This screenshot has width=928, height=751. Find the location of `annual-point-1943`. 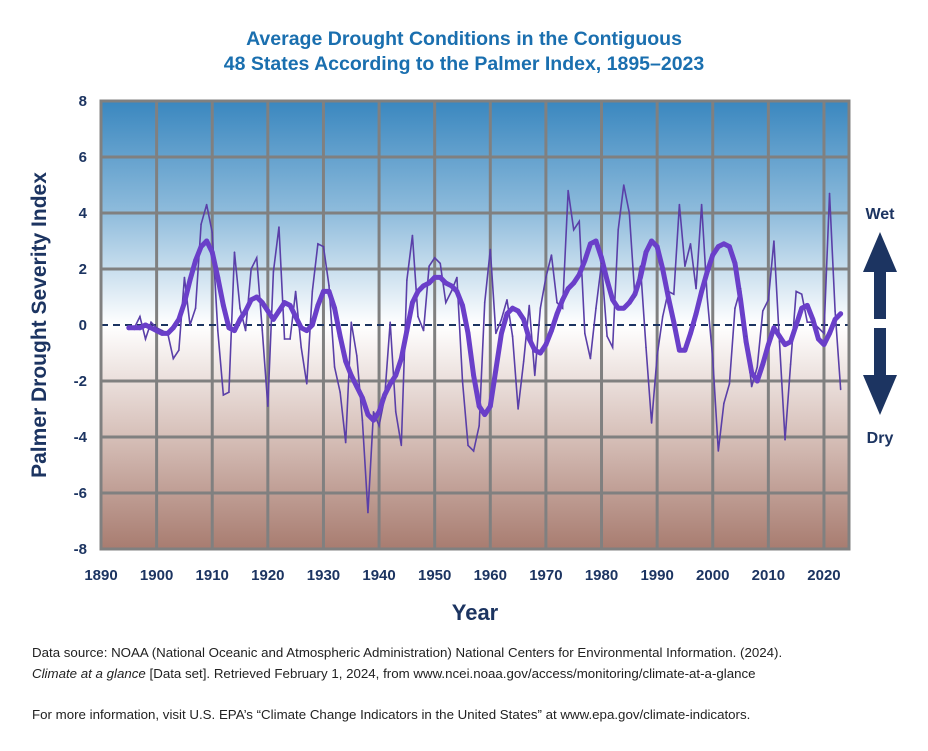

annual-point-1943 is located at coordinates (395, 412).